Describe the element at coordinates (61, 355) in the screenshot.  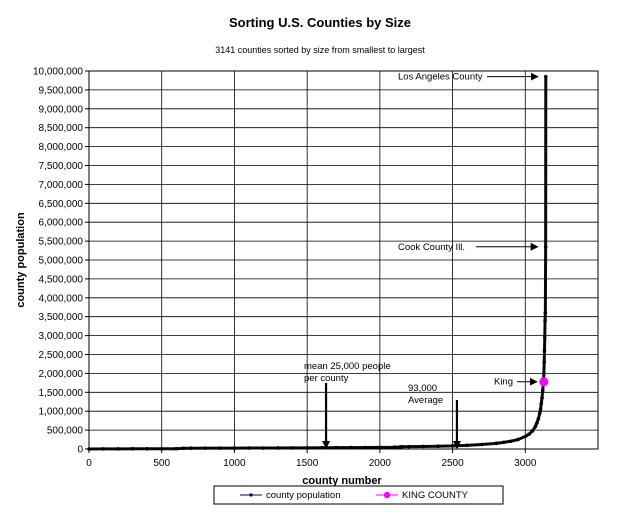
I see `y-tick-label: 2,500,000` at that location.